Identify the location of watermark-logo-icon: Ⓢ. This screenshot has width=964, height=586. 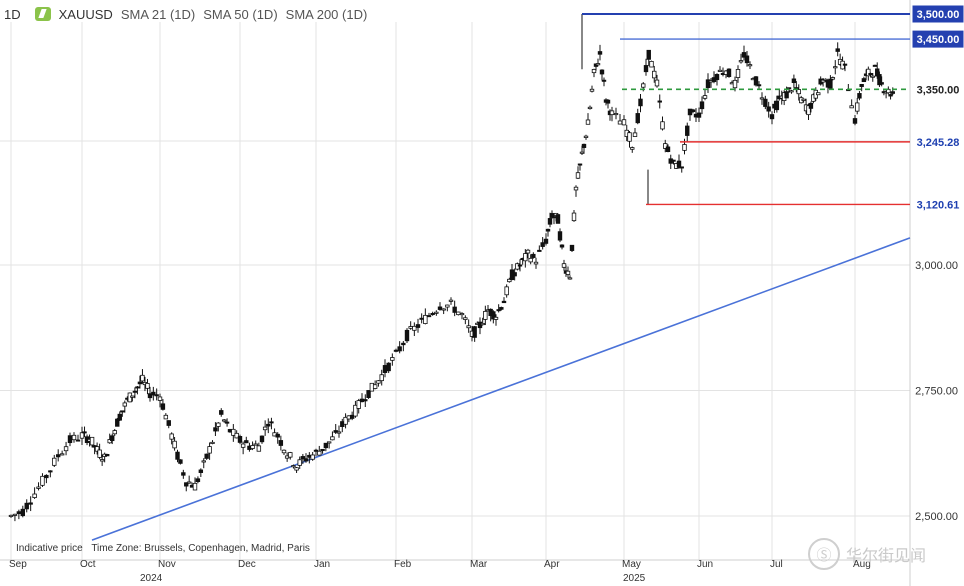
(824, 554).